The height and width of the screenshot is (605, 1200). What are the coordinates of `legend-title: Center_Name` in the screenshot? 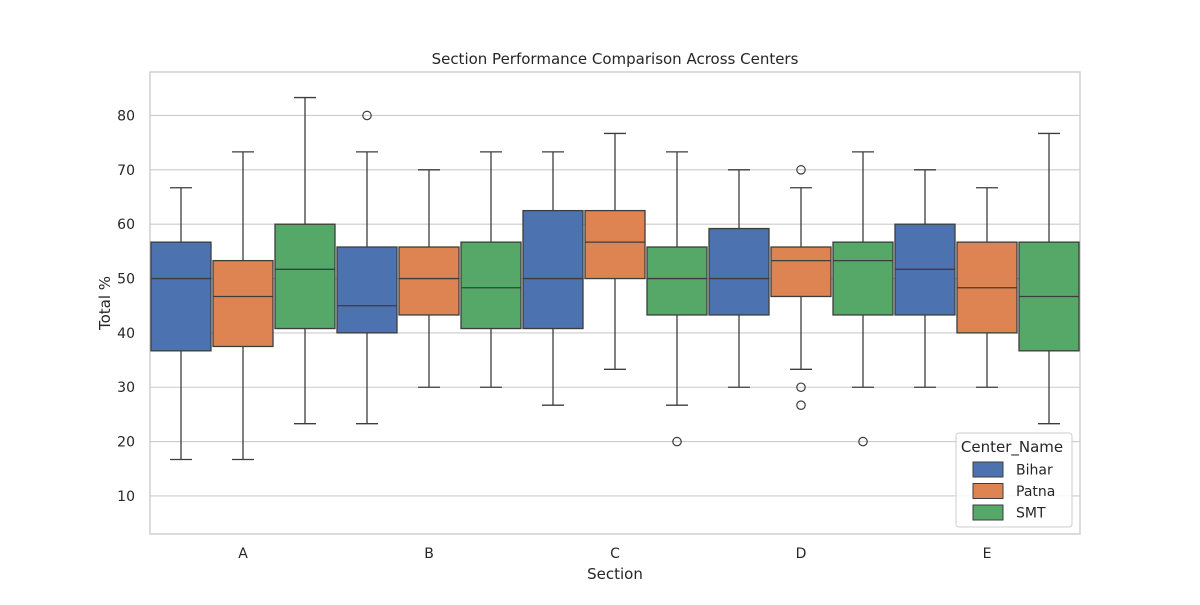 It's located at (1012, 447).